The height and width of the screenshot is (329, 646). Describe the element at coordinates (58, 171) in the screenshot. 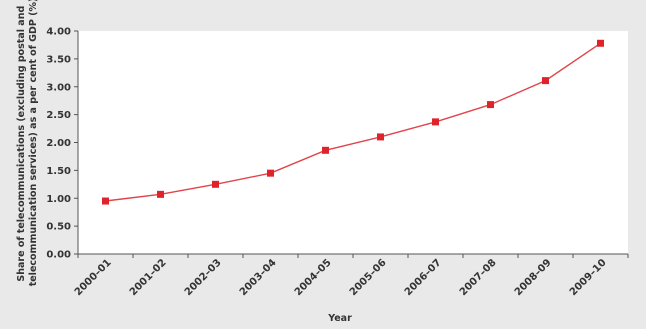

I see `y-tick-label: 1.50` at that location.